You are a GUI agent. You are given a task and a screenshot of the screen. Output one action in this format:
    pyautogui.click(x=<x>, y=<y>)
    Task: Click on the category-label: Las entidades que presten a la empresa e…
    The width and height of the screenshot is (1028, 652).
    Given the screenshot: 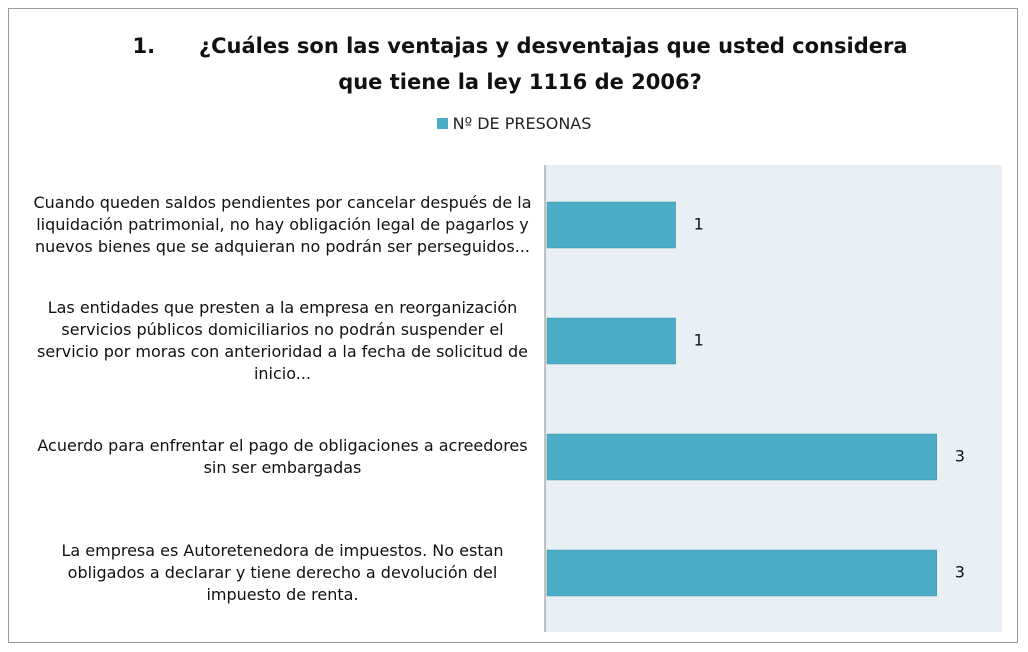 What is the action you would take?
    pyautogui.click(x=282, y=340)
    